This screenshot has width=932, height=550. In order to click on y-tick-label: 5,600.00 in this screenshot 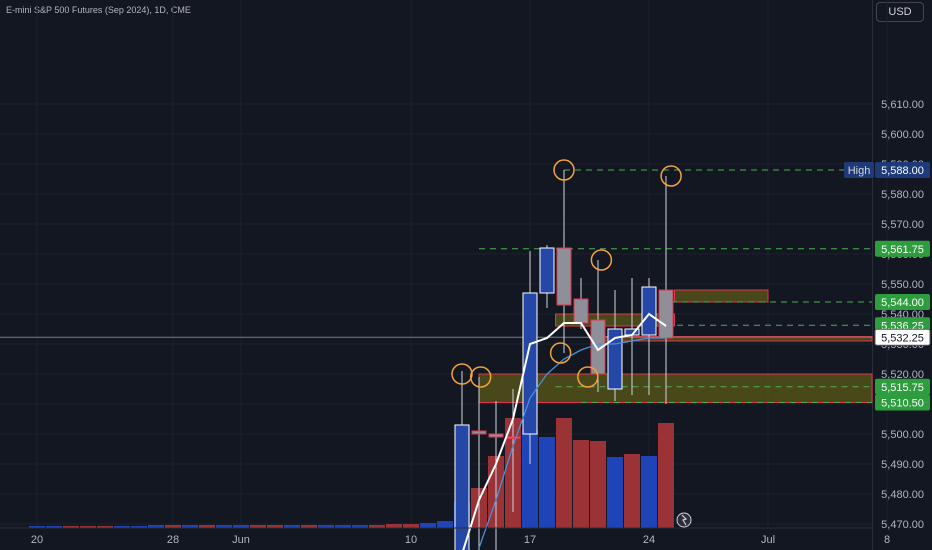, I will do `click(902, 135)`.